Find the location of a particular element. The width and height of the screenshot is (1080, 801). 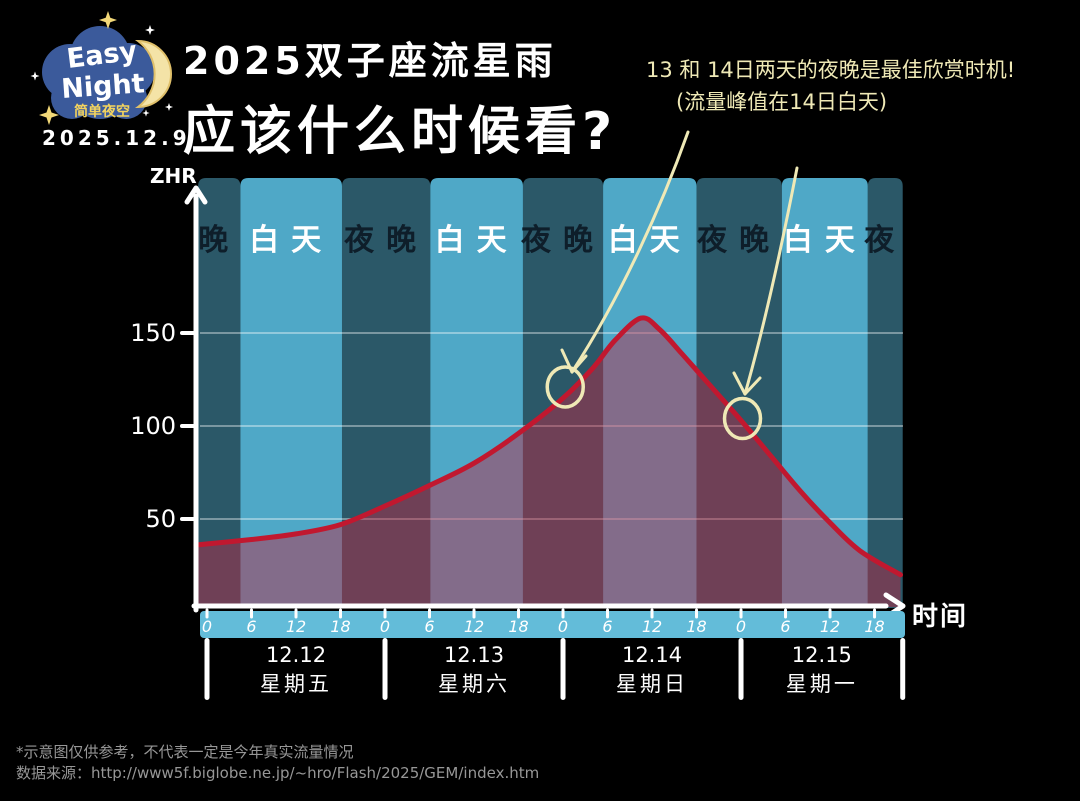

moon-icon is located at coordinates (153, 74).